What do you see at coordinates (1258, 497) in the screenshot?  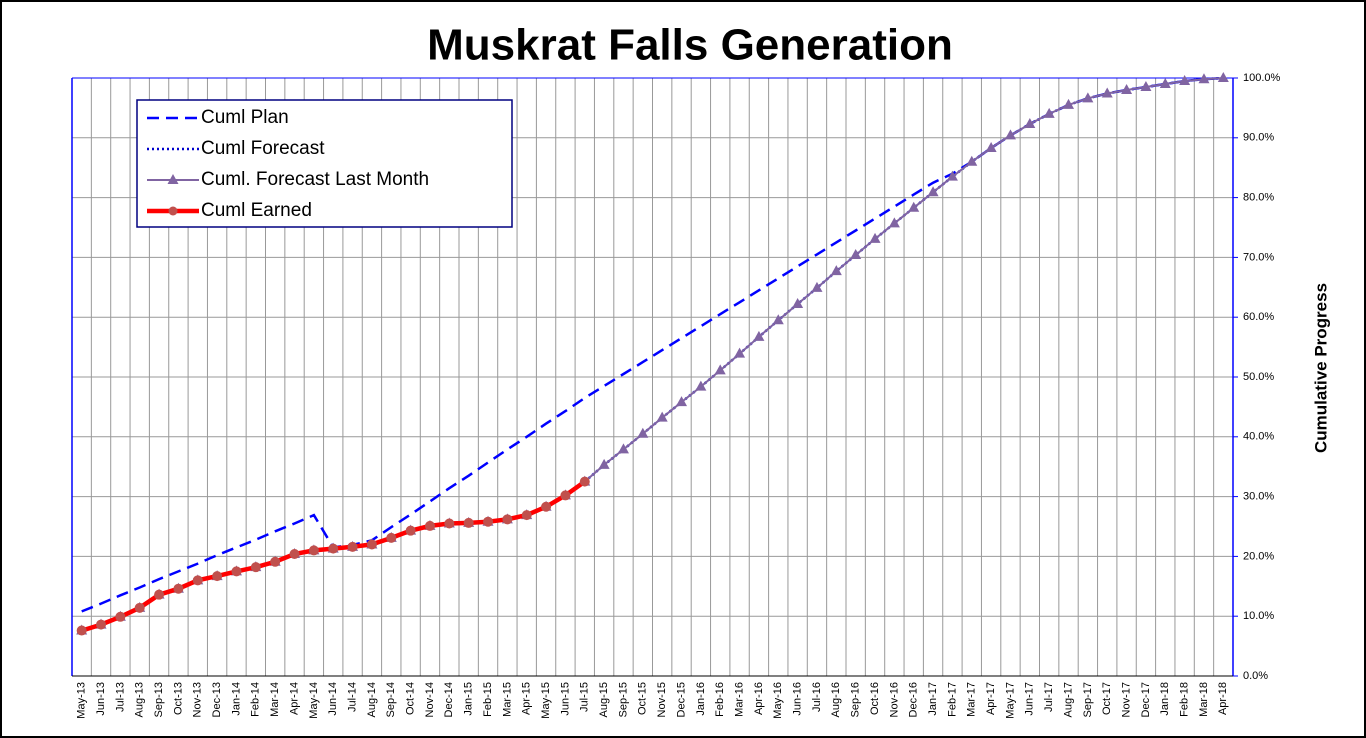 I see `y-tick-label: 30.0%` at bounding box center [1258, 497].